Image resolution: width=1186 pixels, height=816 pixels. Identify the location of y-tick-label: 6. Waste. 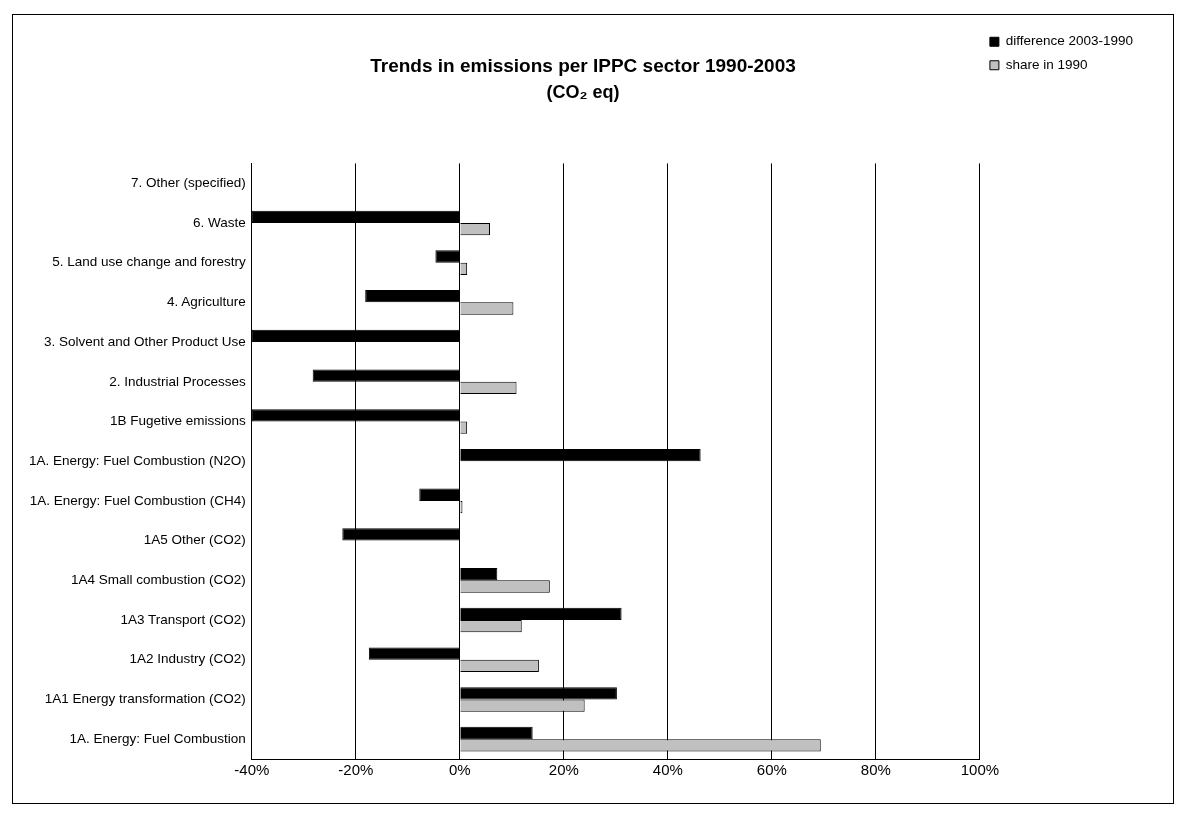
(219, 222).